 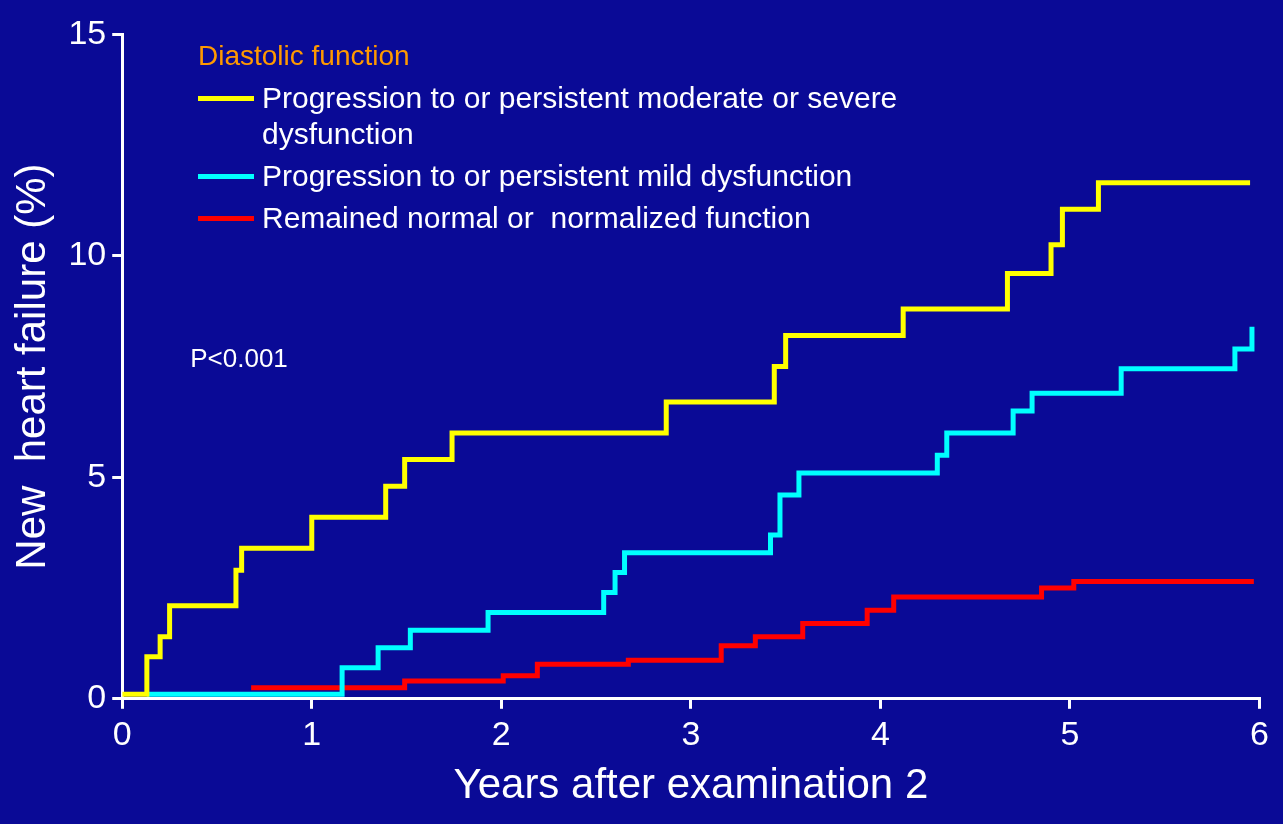 What do you see at coordinates (880, 732) in the screenshot?
I see `x-tick-label: 4` at bounding box center [880, 732].